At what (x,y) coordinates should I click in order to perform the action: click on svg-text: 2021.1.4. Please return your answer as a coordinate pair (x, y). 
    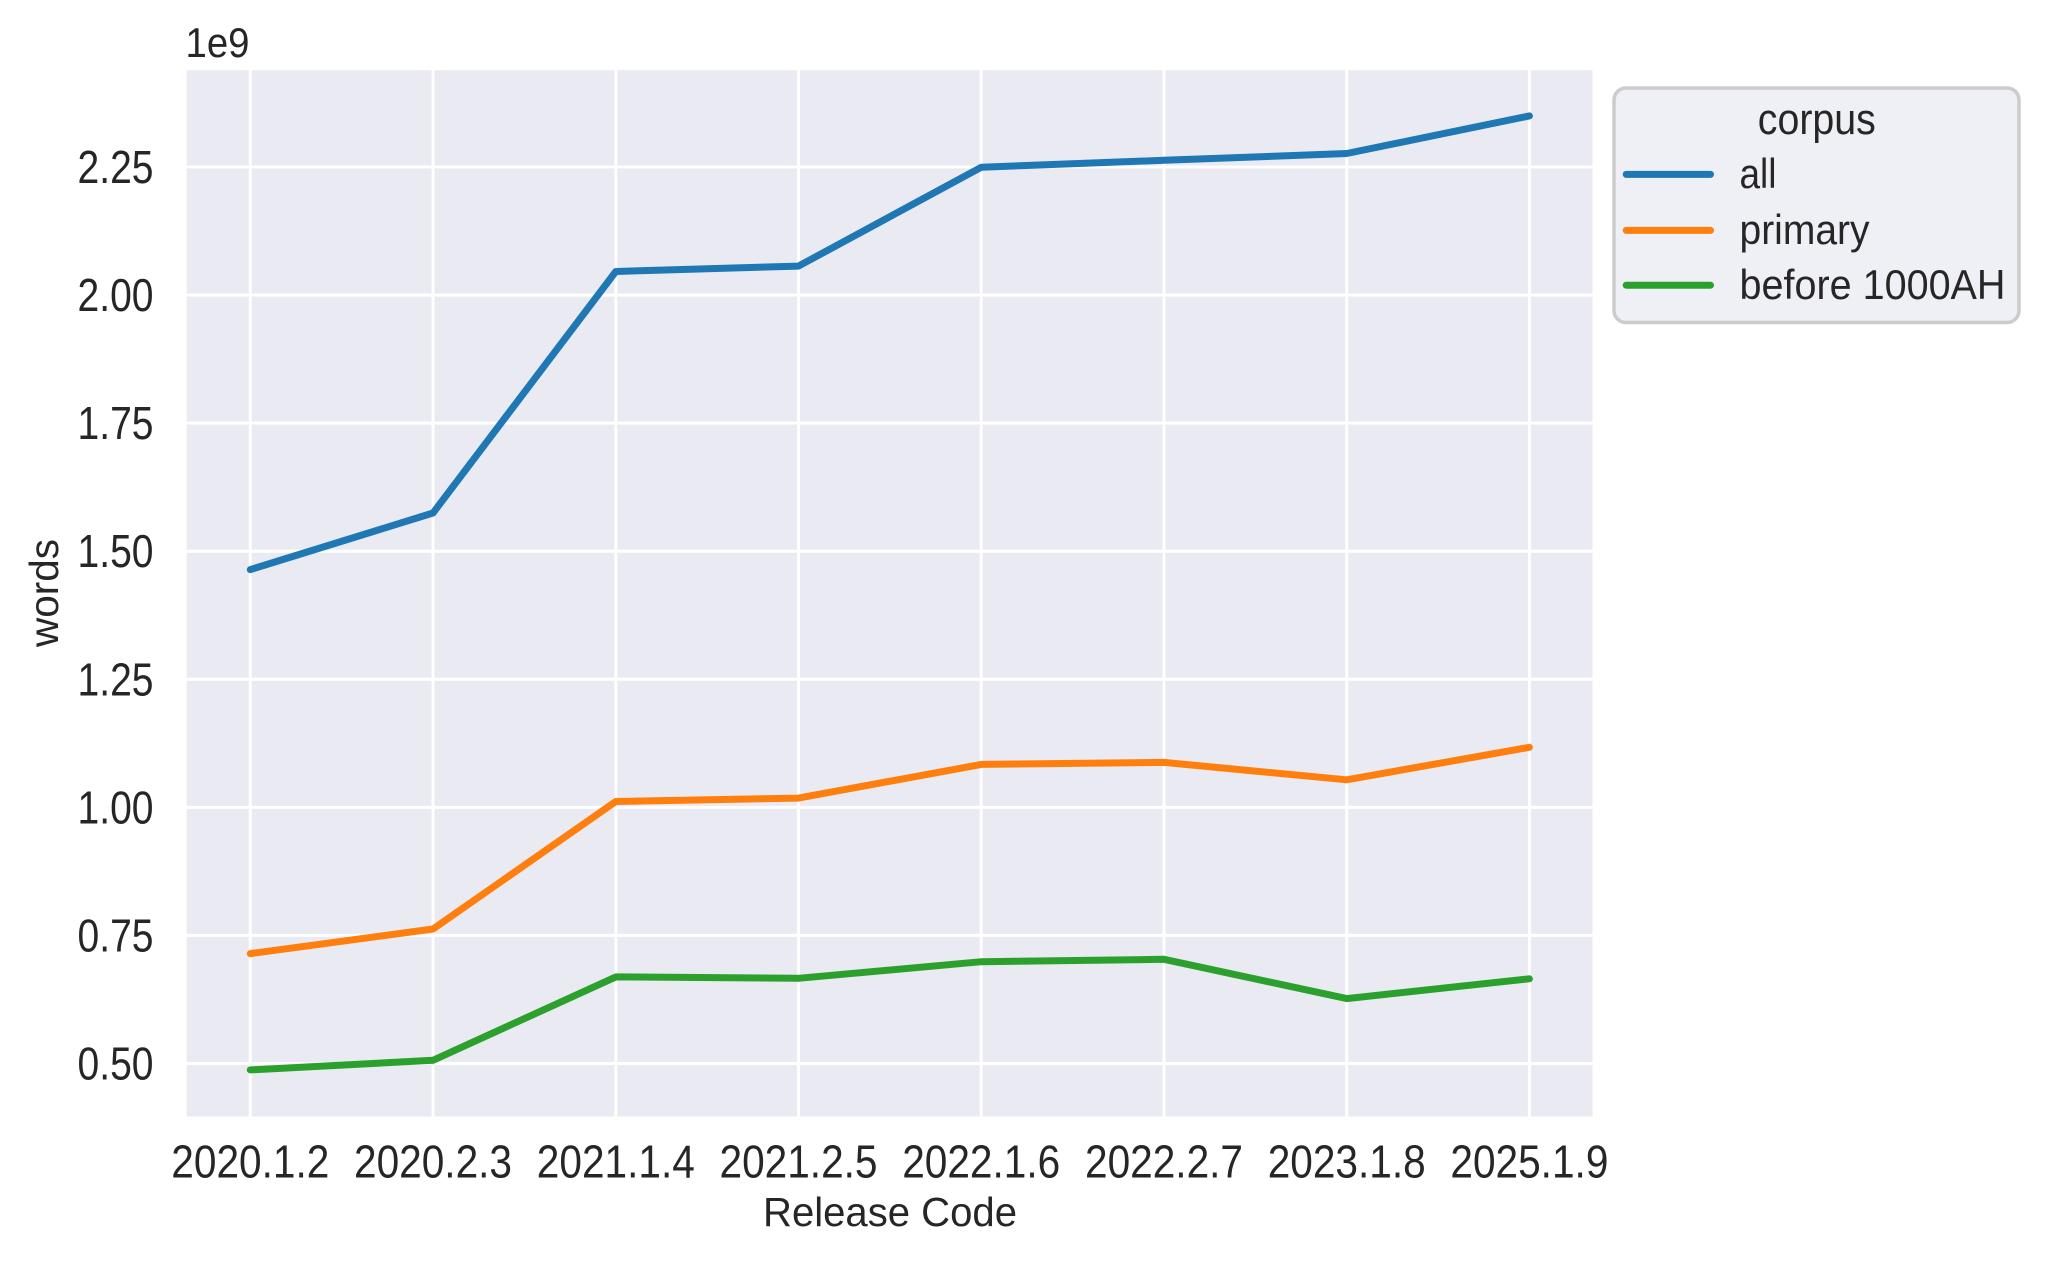
    Looking at the image, I should click on (616, 1162).